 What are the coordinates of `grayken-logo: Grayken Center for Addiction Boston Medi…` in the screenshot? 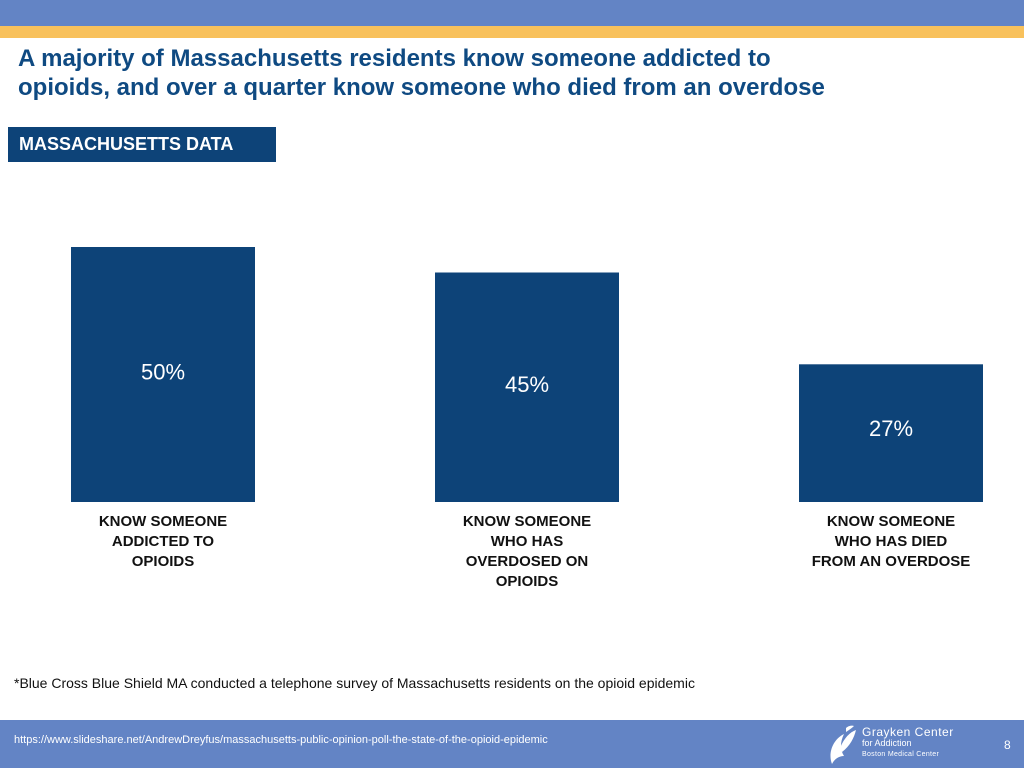 It's located at (896, 745).